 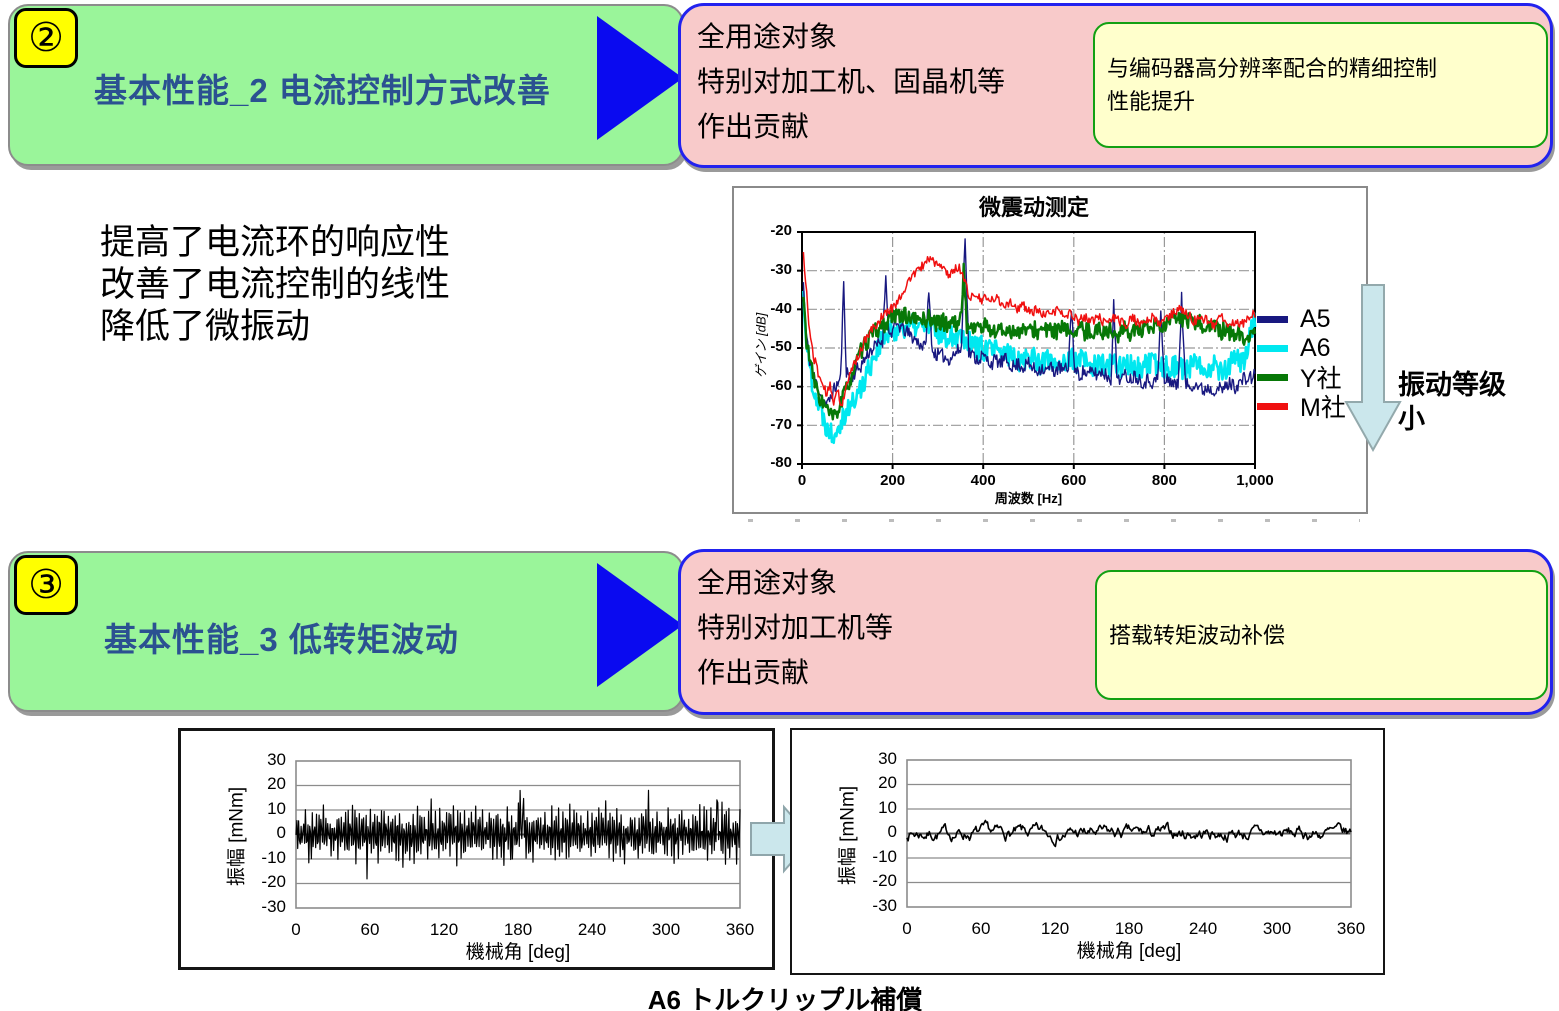 What do you see at coordinates (1029, 329) in the screenshot?
I see `series-M社` at bounding box center [1029, 329].